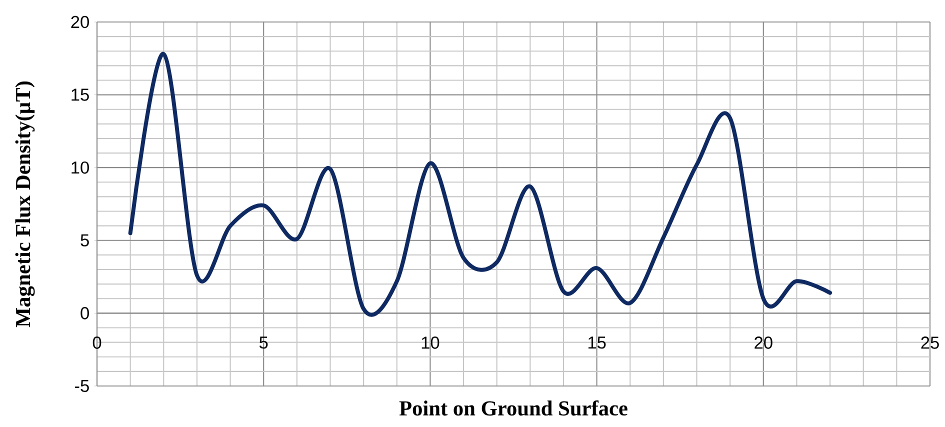 This screenshot has height=427, width=945. What do you see at coordinates (80, 167) in the screenshot?
I see `y-tick-label: 10` at bounding box center [80, 167].